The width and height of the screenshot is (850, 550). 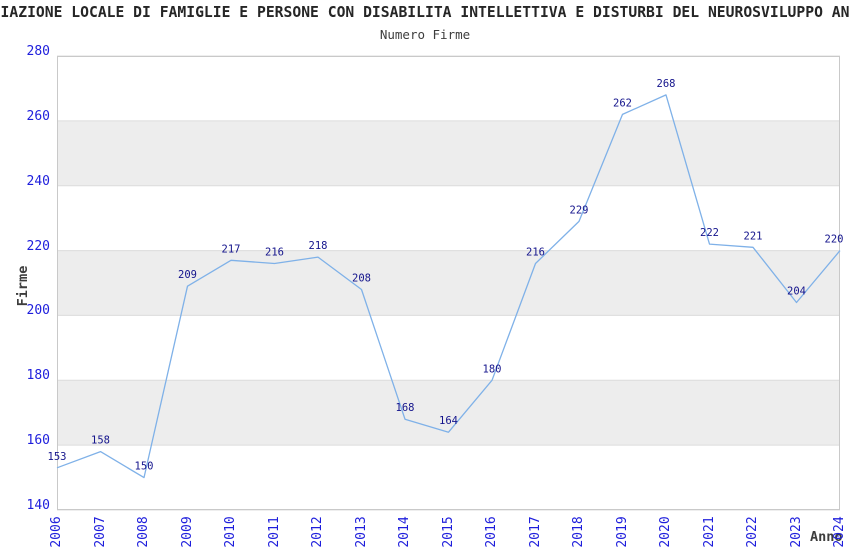 What do you see at coordinates (38, 116) in the screenshot?
I see `y-tick-label: 260` at bounding box center [38, 116].